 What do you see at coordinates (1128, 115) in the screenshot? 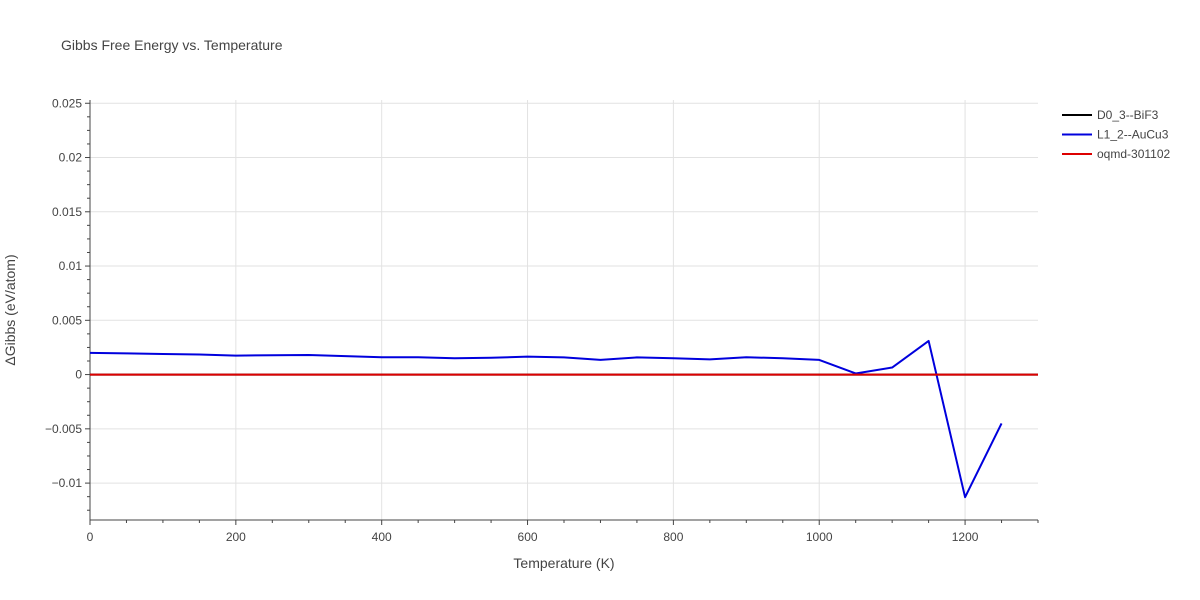
I see `legend-label: D0_3--BiF3` at bounding box center [1128, 115].